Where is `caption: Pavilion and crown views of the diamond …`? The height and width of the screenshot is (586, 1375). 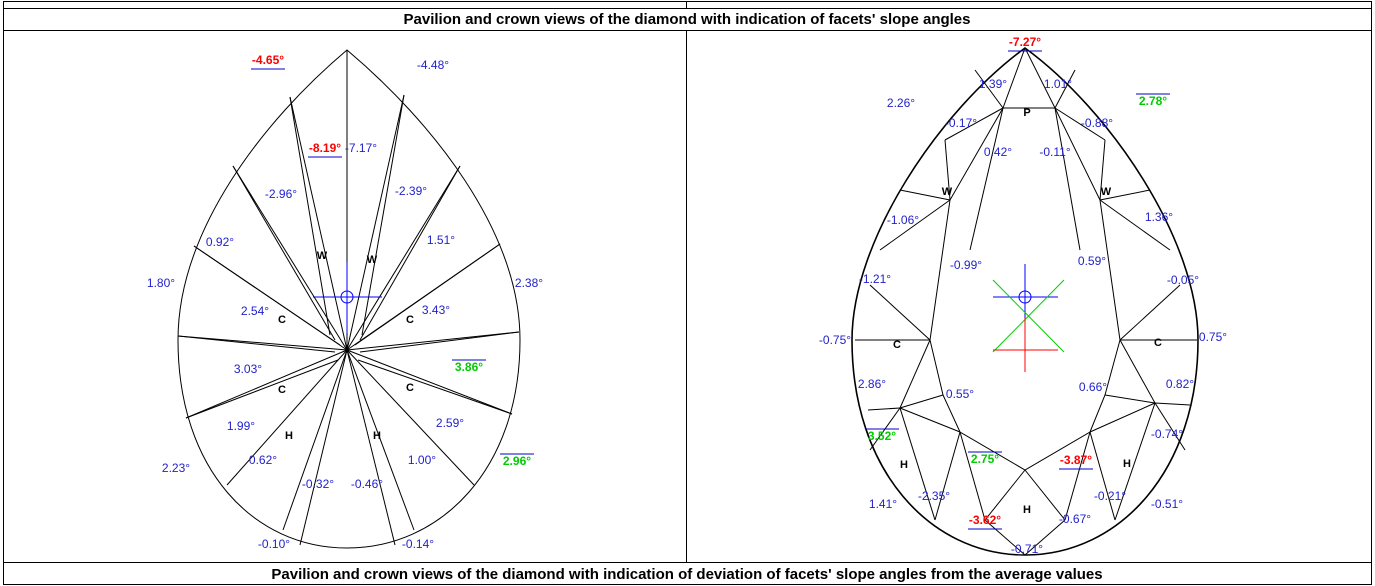 caption: Pavilion and crown views of the diamond … is located at coordinates (686, 574).